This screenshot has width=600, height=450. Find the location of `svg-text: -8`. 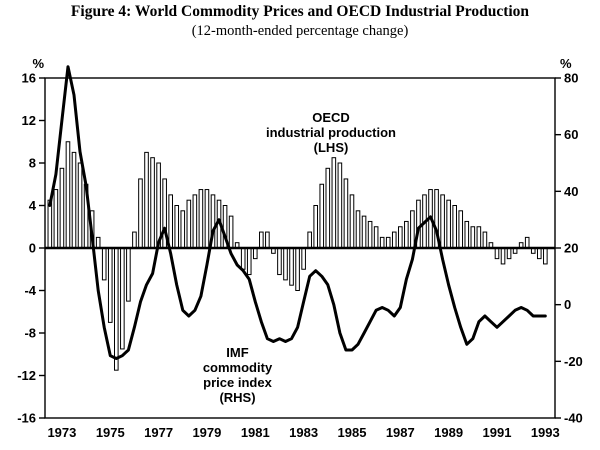

svg-text: -8 is located at coordinates (30, 333).